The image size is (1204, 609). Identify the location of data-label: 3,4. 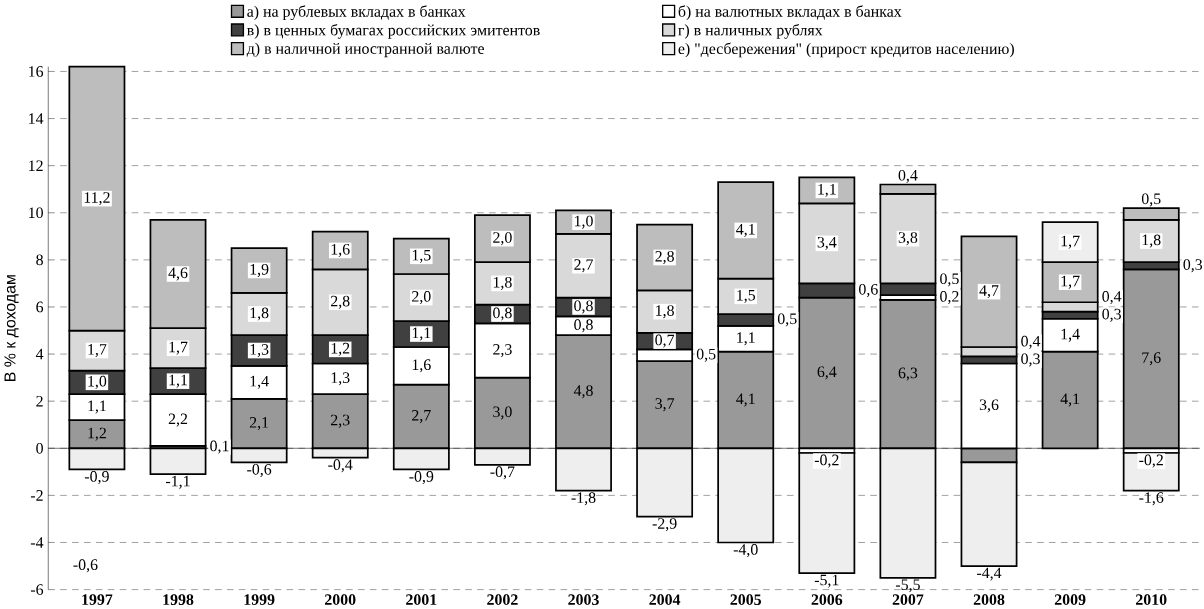
(827, 243).